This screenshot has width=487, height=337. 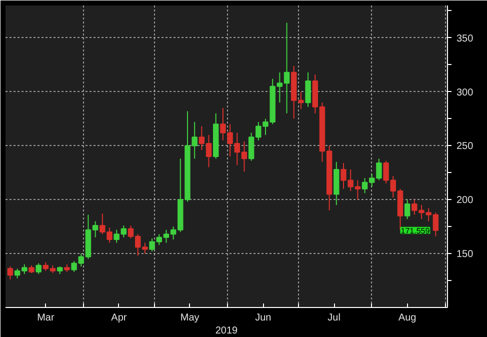 What do you see at coordinates (334, 318) in the screenshot?
I see `x-tick-label: Jul` at bounding box center [334, 318].